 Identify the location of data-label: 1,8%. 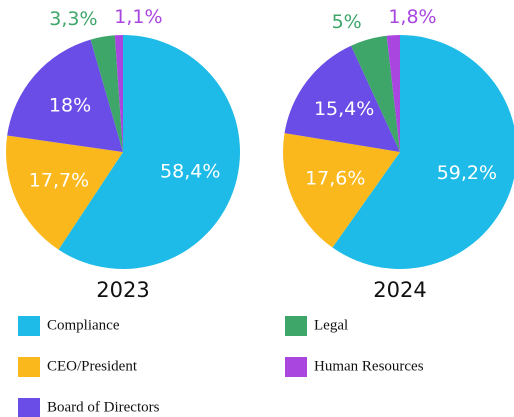
(412, 17).